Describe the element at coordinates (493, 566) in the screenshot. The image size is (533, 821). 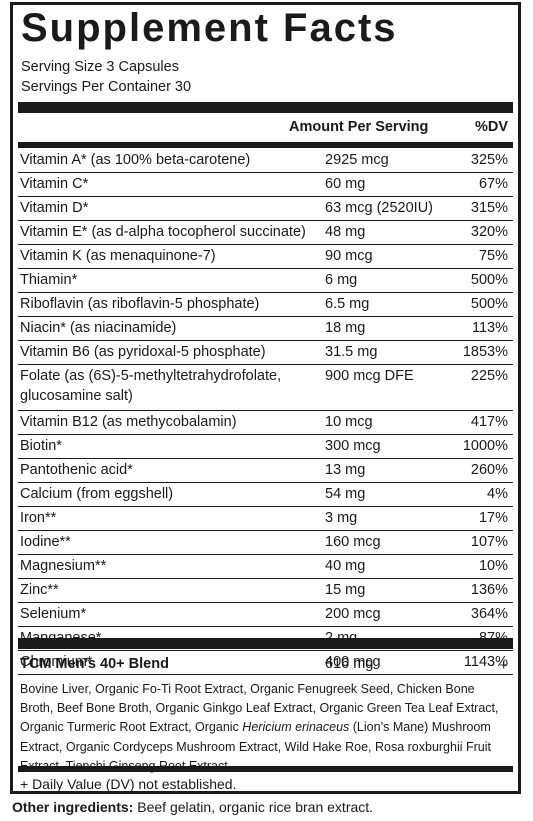
I see `nutrient-dv: 10%` at that location.